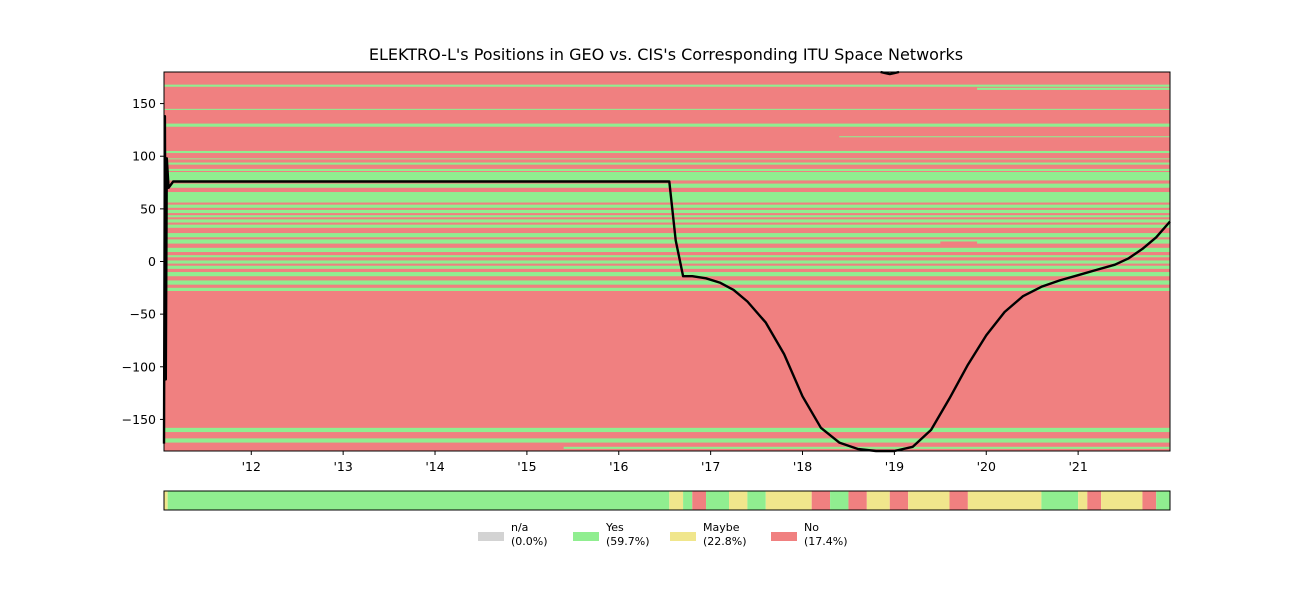  What do you see at coordinates (784, 536) in the screenshot?
I see `legend-swatch-no` at bounding box center [784, 536].